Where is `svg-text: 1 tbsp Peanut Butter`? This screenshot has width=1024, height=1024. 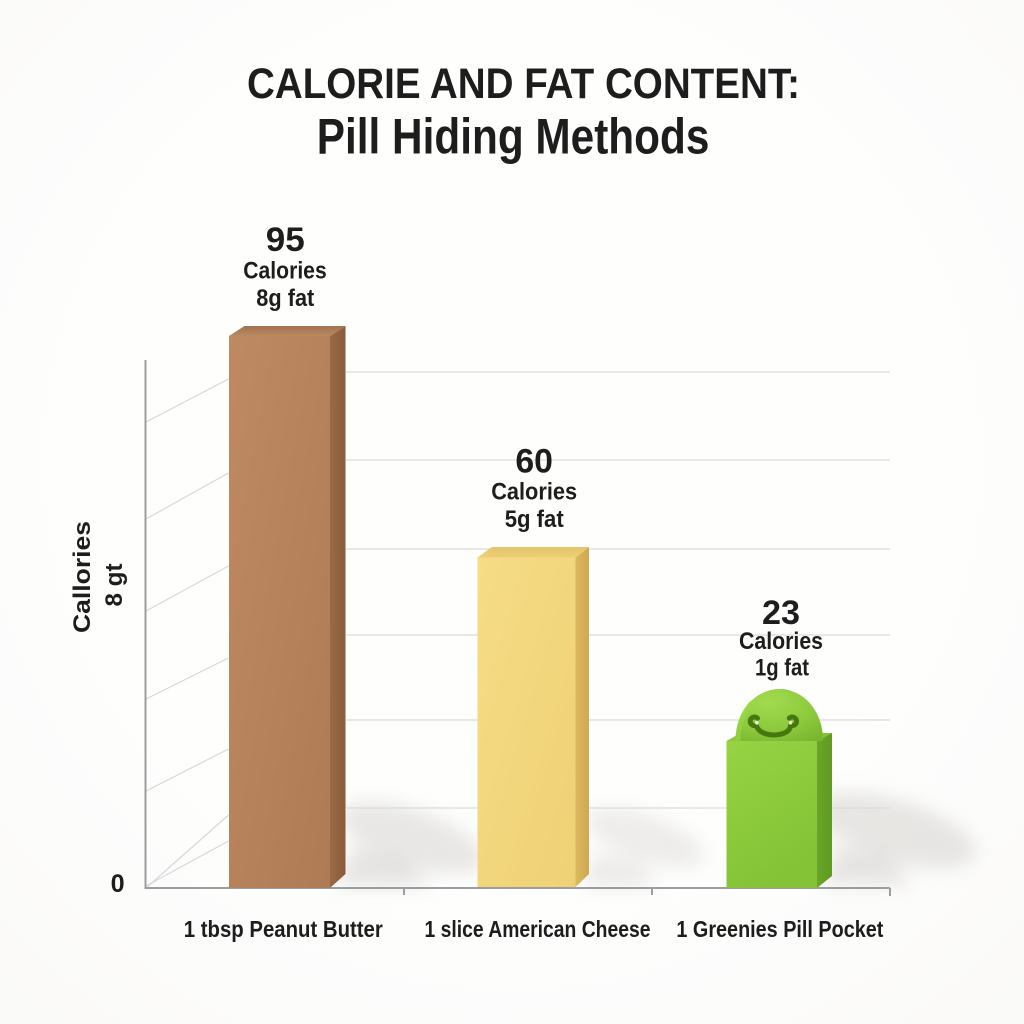
svg-text: 1 tbsp Peanut Butter is located at coordinates (283, 929).